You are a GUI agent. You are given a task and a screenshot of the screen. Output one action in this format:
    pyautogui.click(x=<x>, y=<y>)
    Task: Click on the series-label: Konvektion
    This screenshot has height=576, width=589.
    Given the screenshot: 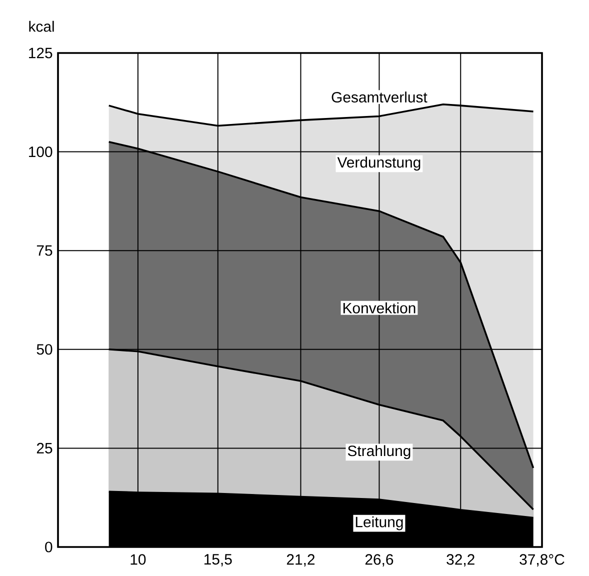 What is the action you would take?
    pyautogui.click(x=379, y=308)
    